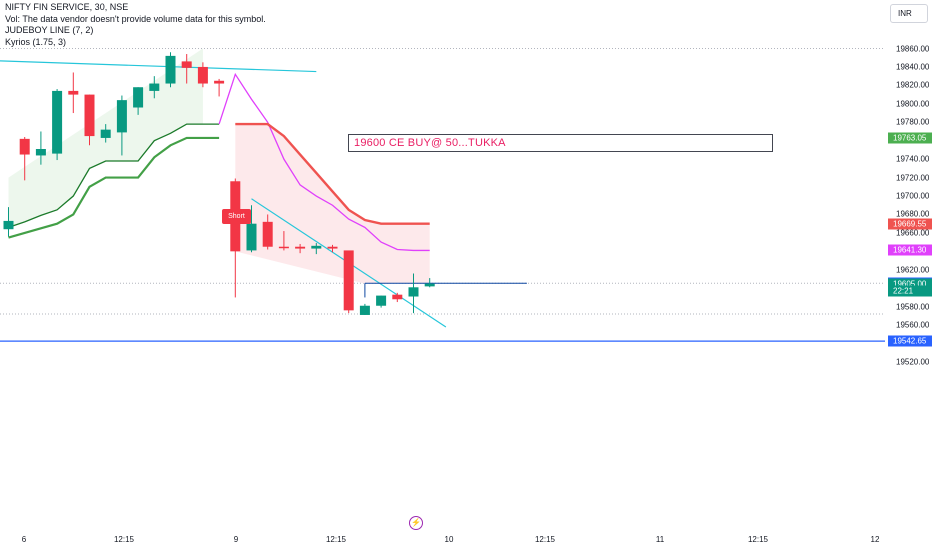 This screenshot has height=550, width=932. Describe the element at coordinates (36, 41) in the screenshot. I see `indicator-kyrios: Kyrios (1.75, 3)` at that location.